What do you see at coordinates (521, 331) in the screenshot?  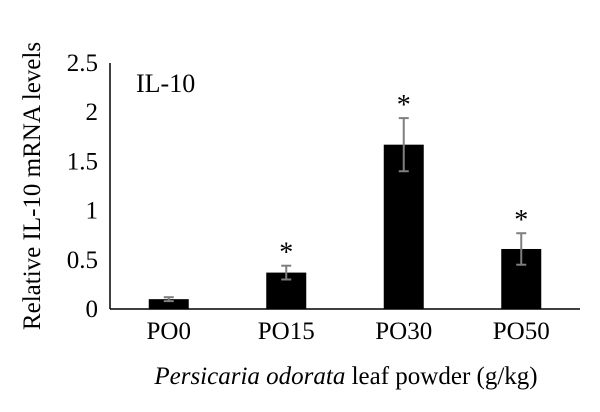 I see `x-tick-label: PO50` at bounding box center [521, 331].